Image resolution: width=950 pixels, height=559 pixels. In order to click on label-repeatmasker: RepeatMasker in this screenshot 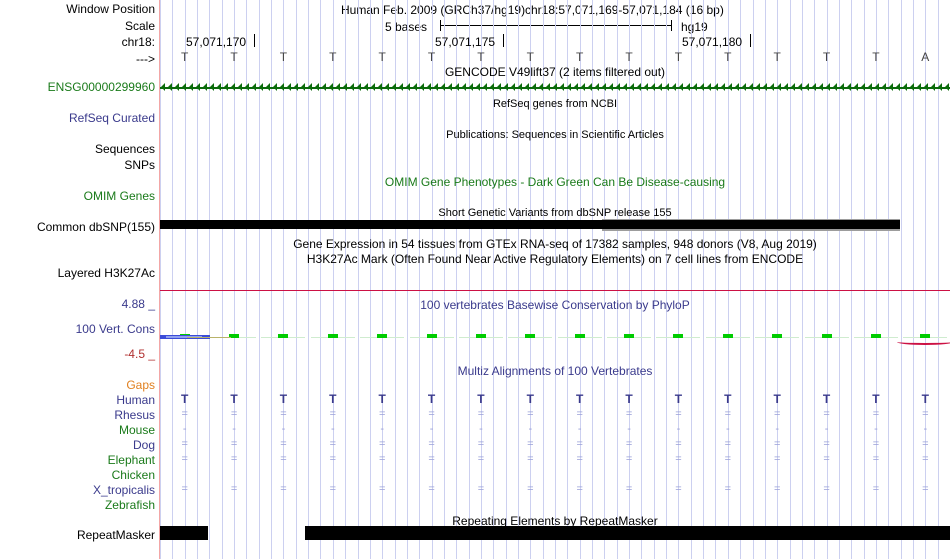, I will do `click(115, 535)`.